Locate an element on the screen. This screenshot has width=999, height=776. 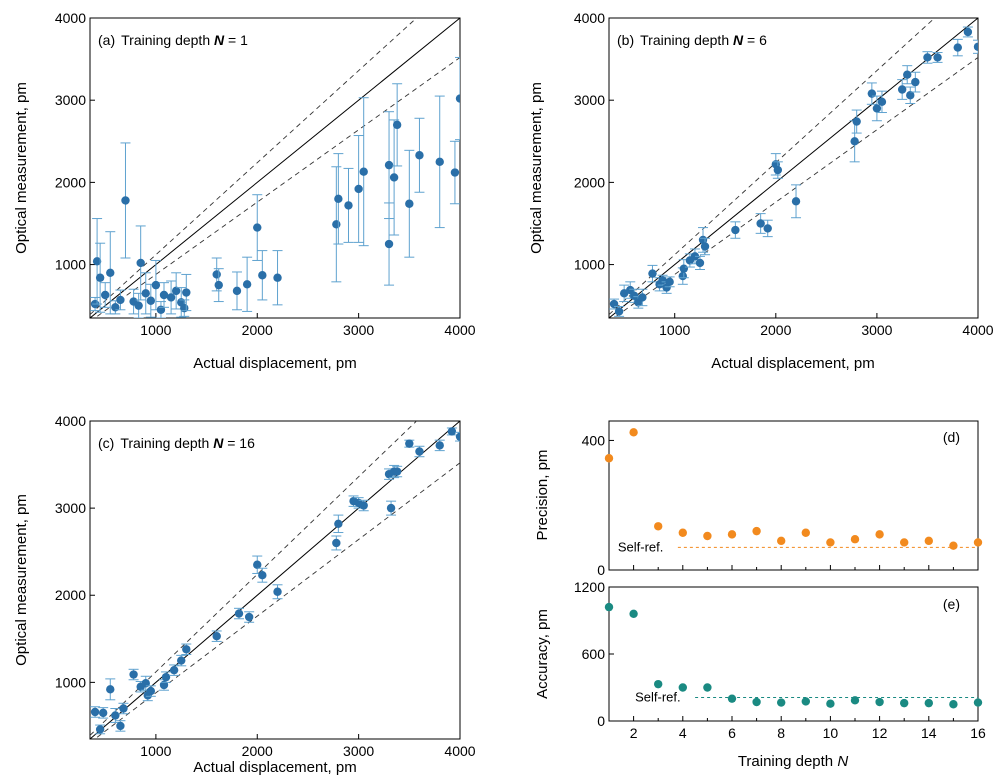
x-tick-label: 12 is located at coordinates (880, 733).